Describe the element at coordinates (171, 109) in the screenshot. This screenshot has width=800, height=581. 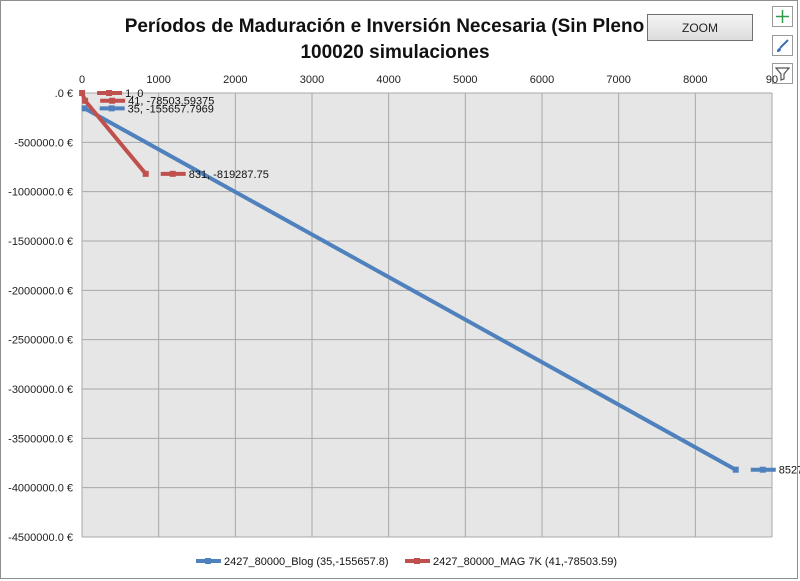
I see `data-label: 35, -155657.7969` at that location.